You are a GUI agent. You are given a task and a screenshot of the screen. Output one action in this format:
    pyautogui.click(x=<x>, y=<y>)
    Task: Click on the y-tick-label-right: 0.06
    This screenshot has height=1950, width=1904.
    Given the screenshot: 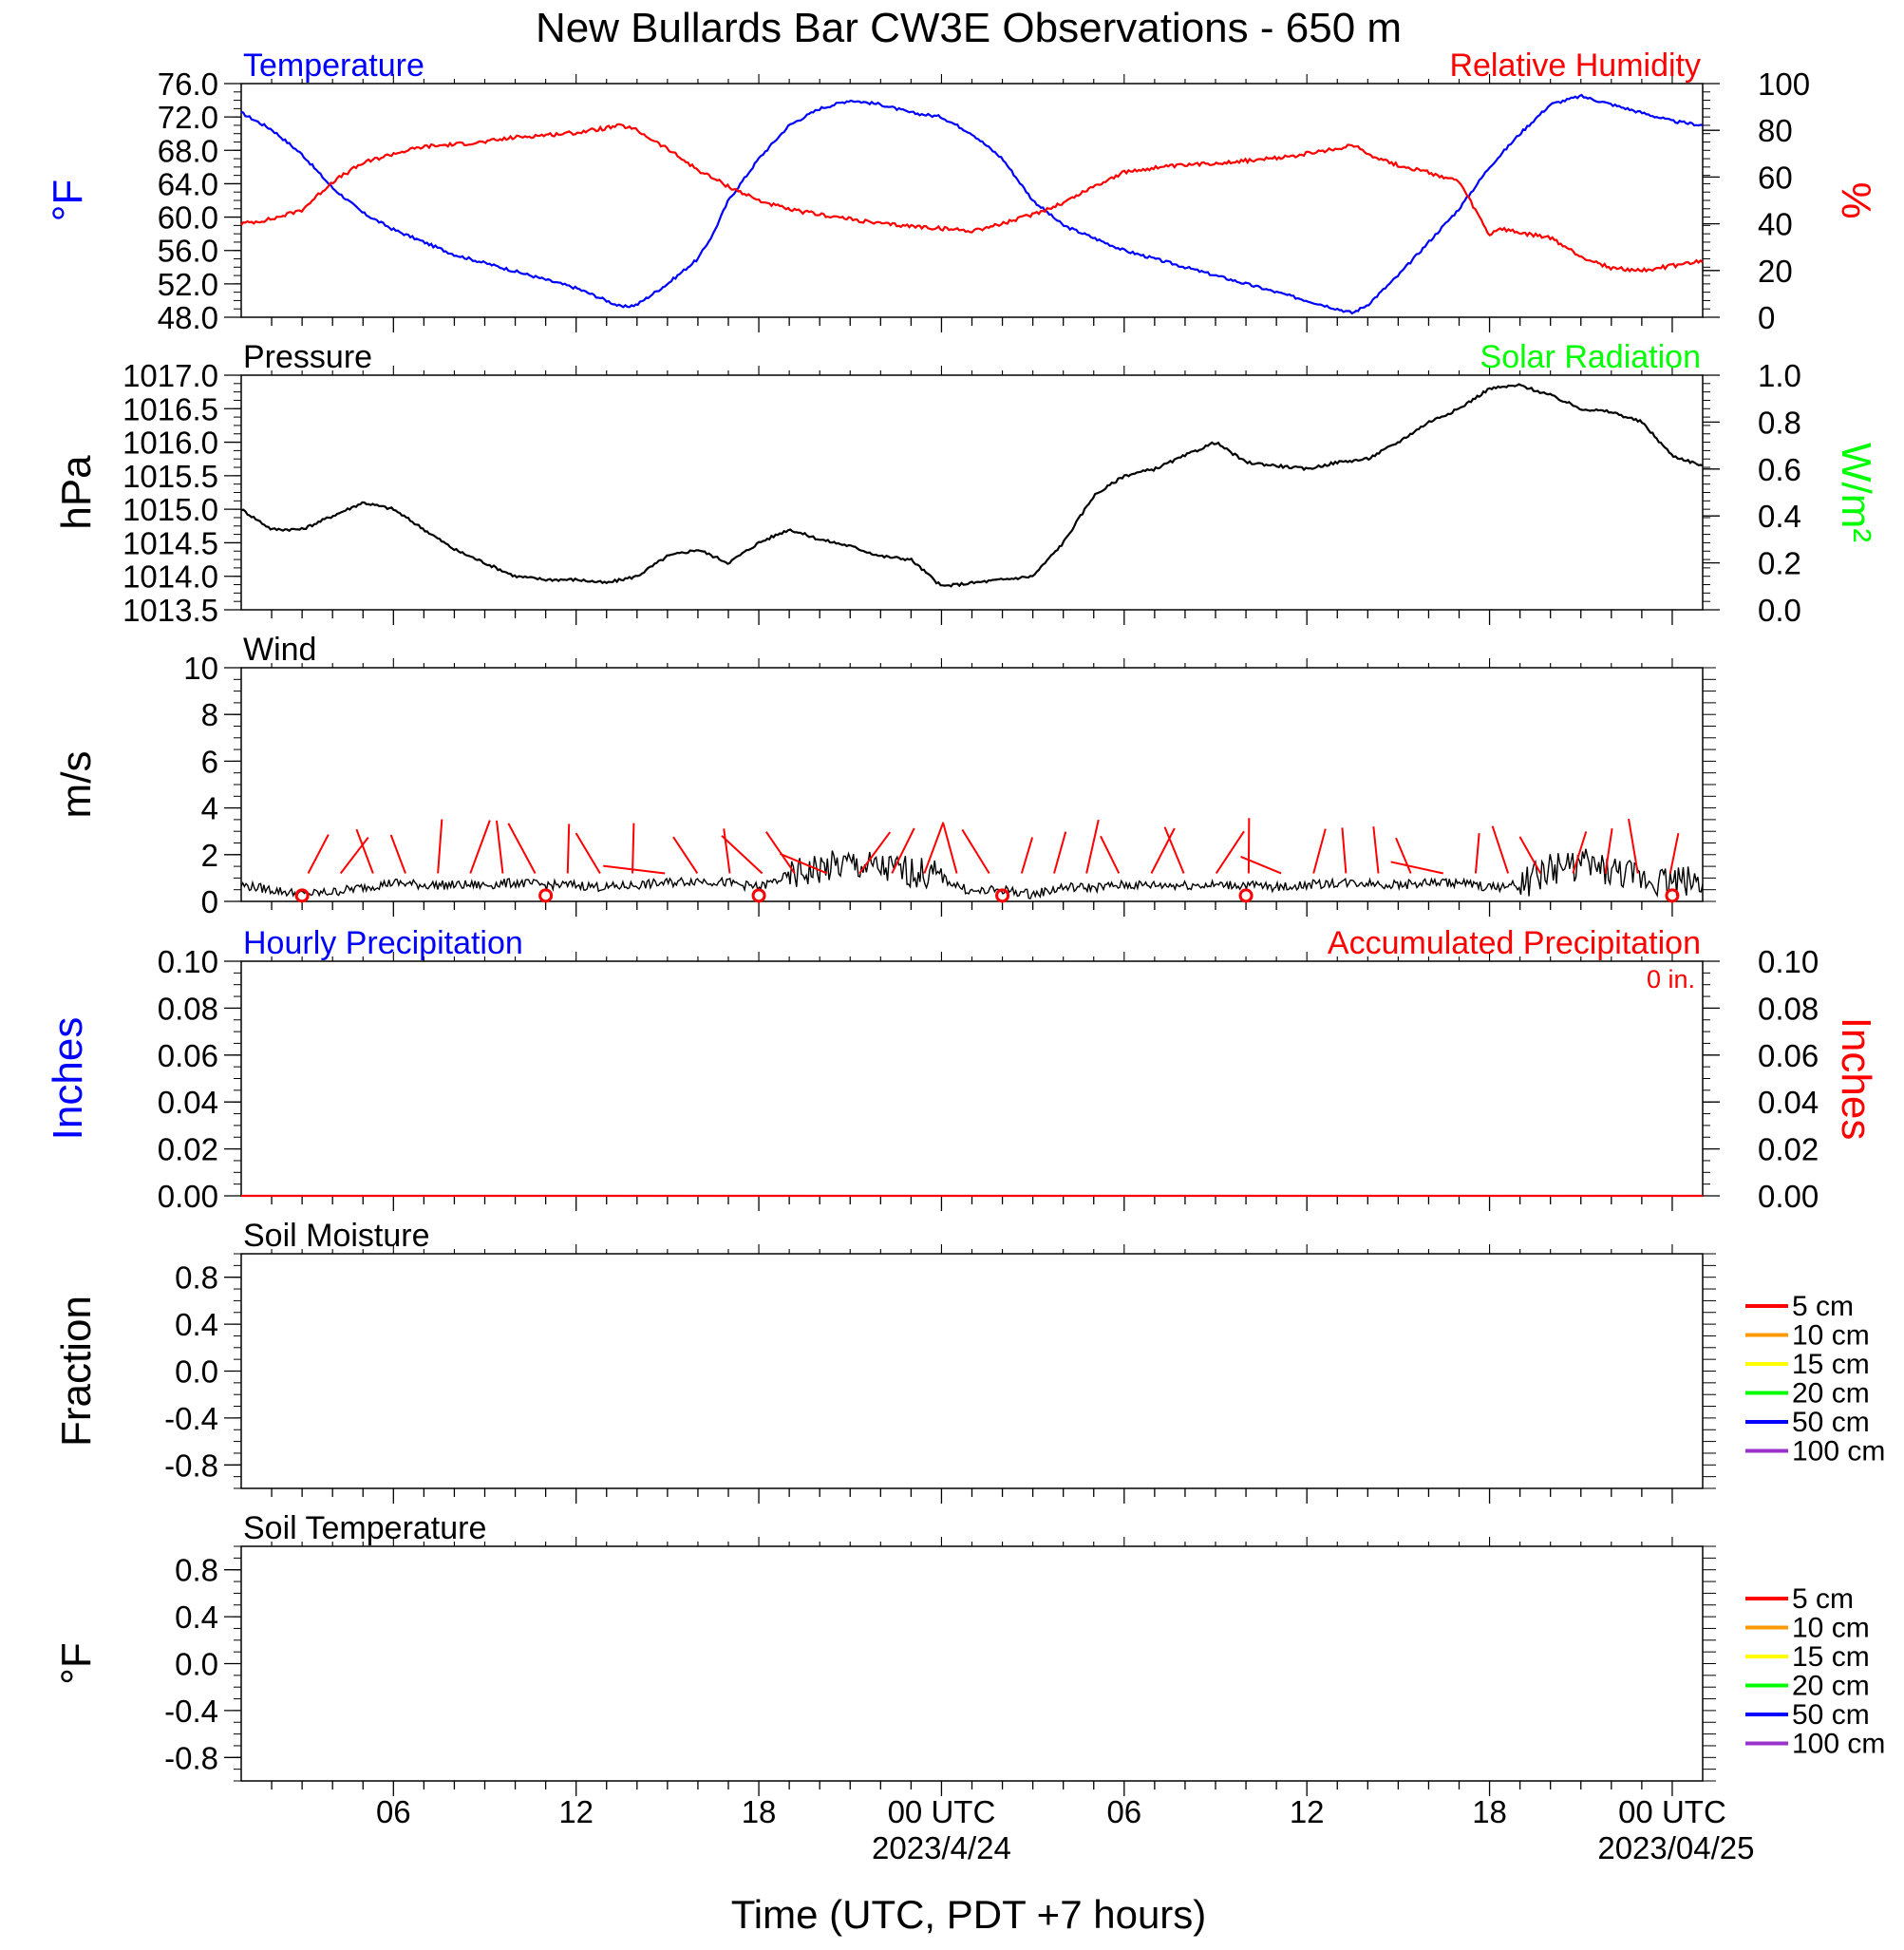 What is the action you would take?
    pyautogui.click(x=1788, y=1055)
    